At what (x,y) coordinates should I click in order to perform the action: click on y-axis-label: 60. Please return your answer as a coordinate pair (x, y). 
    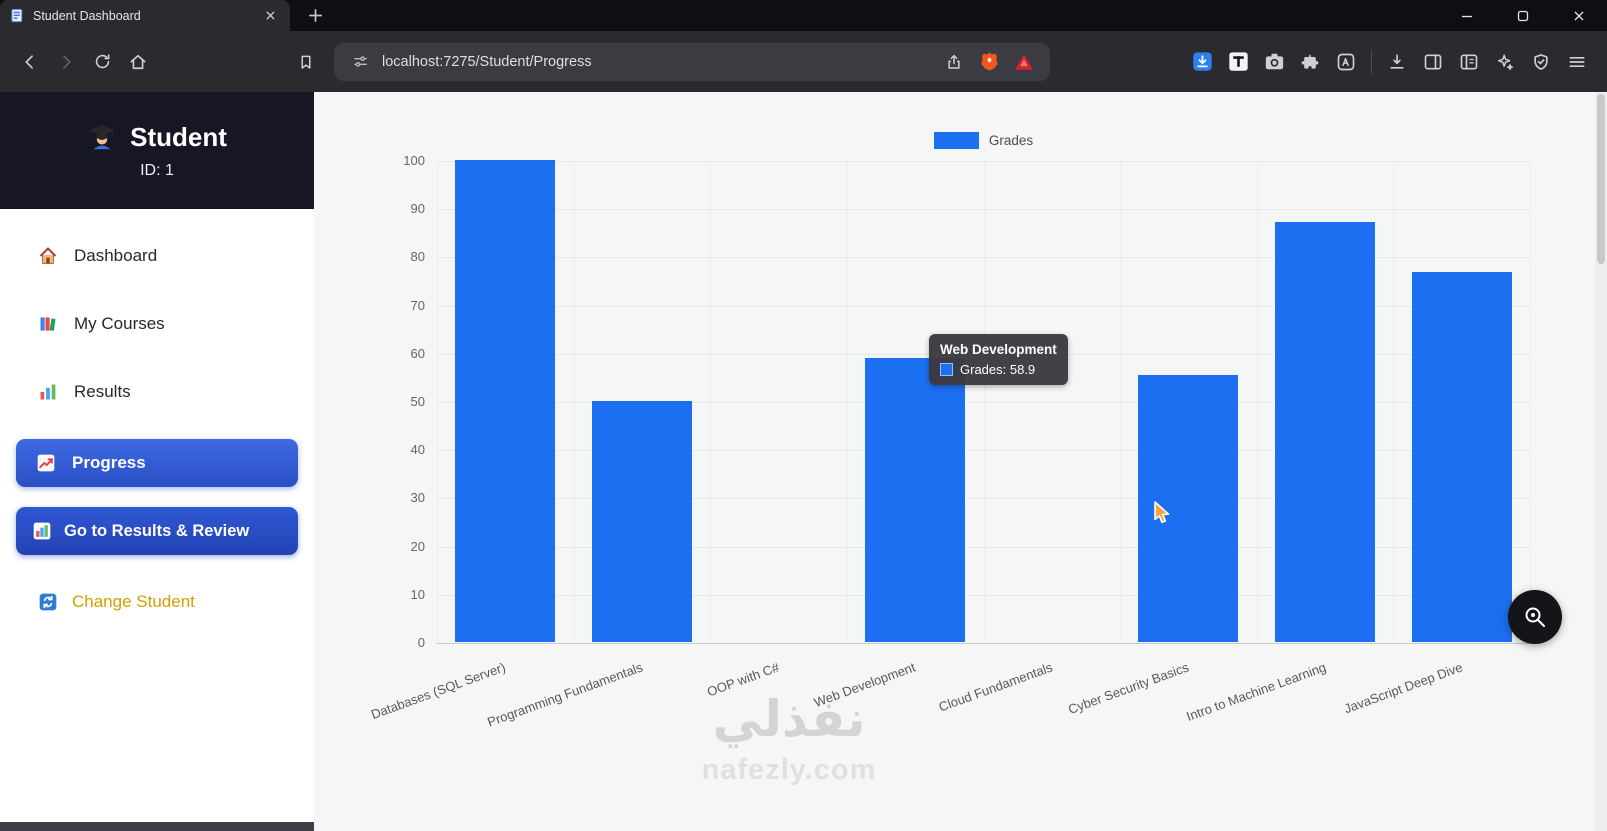
    Looking at the image, I should click on (417, 353).